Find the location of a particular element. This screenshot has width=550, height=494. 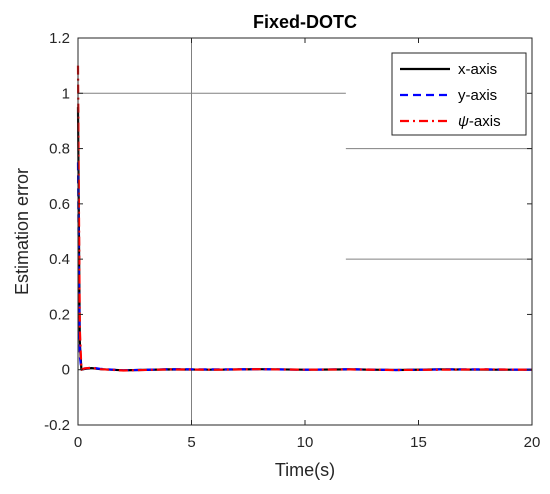

y-tick-label: 1.2 is located at coordinates (59, 38).